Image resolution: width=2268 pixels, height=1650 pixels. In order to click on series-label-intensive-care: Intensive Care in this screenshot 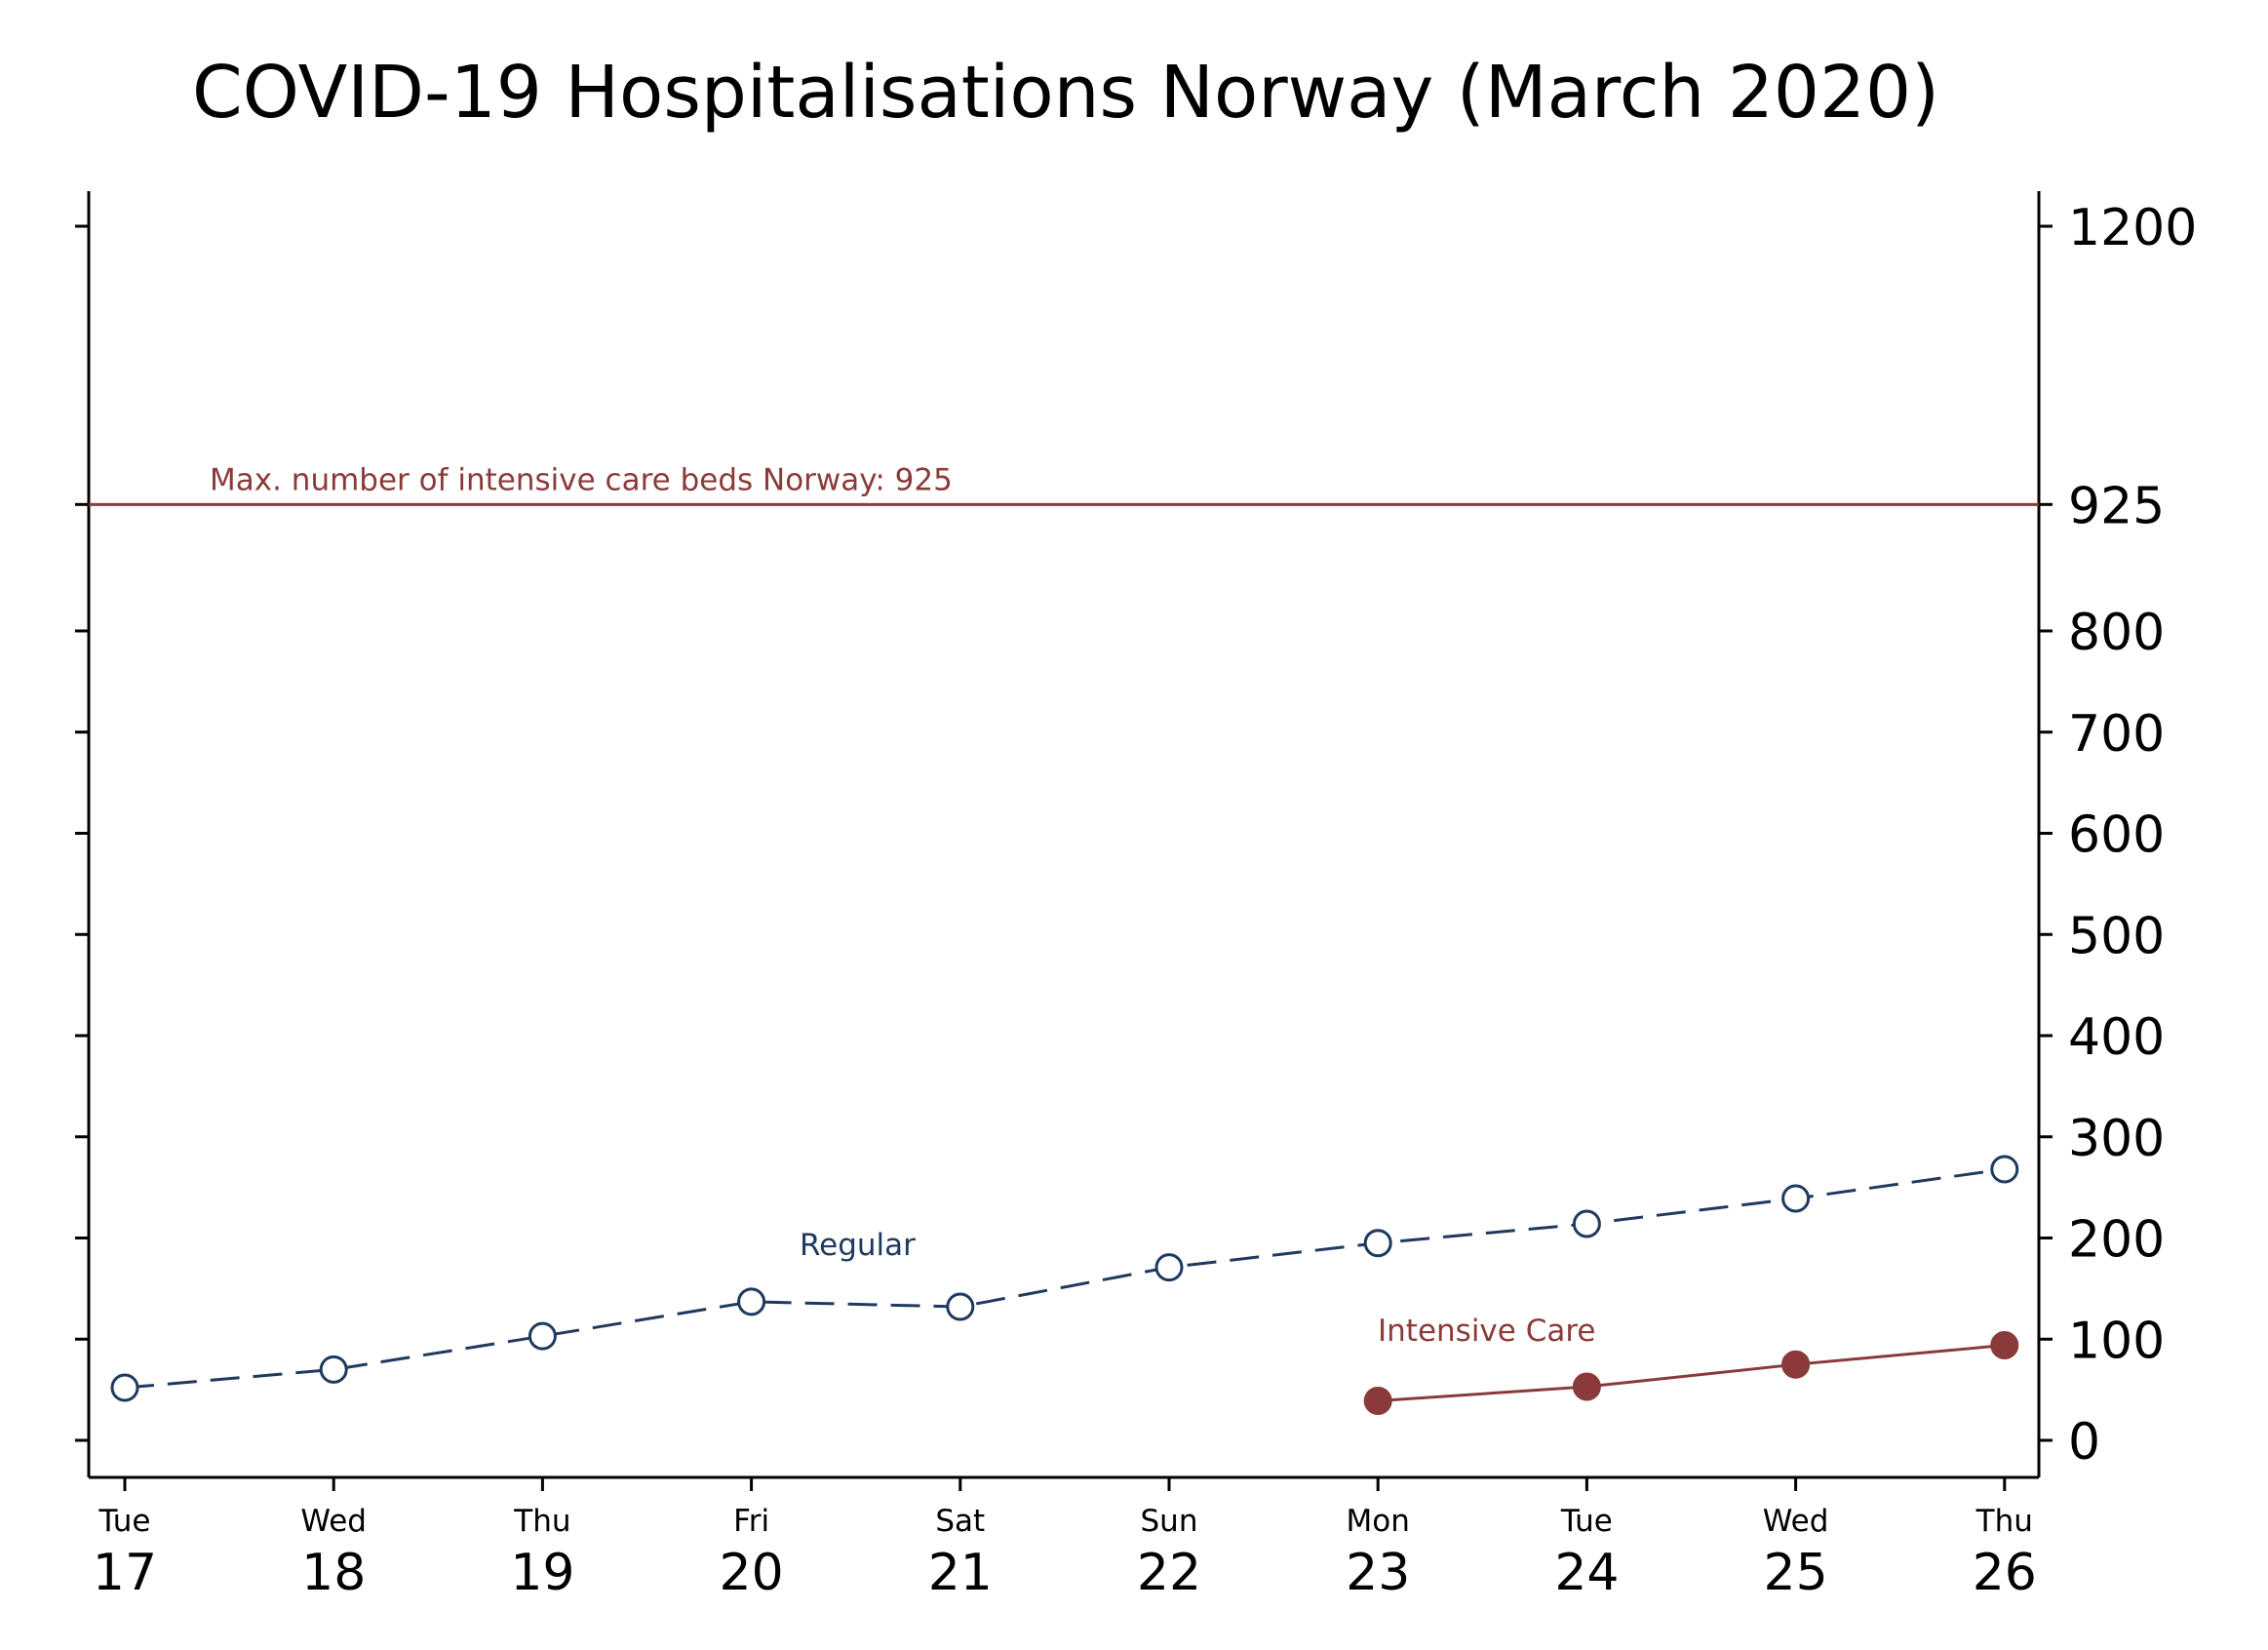, I will do `click(1486, 1331)`.